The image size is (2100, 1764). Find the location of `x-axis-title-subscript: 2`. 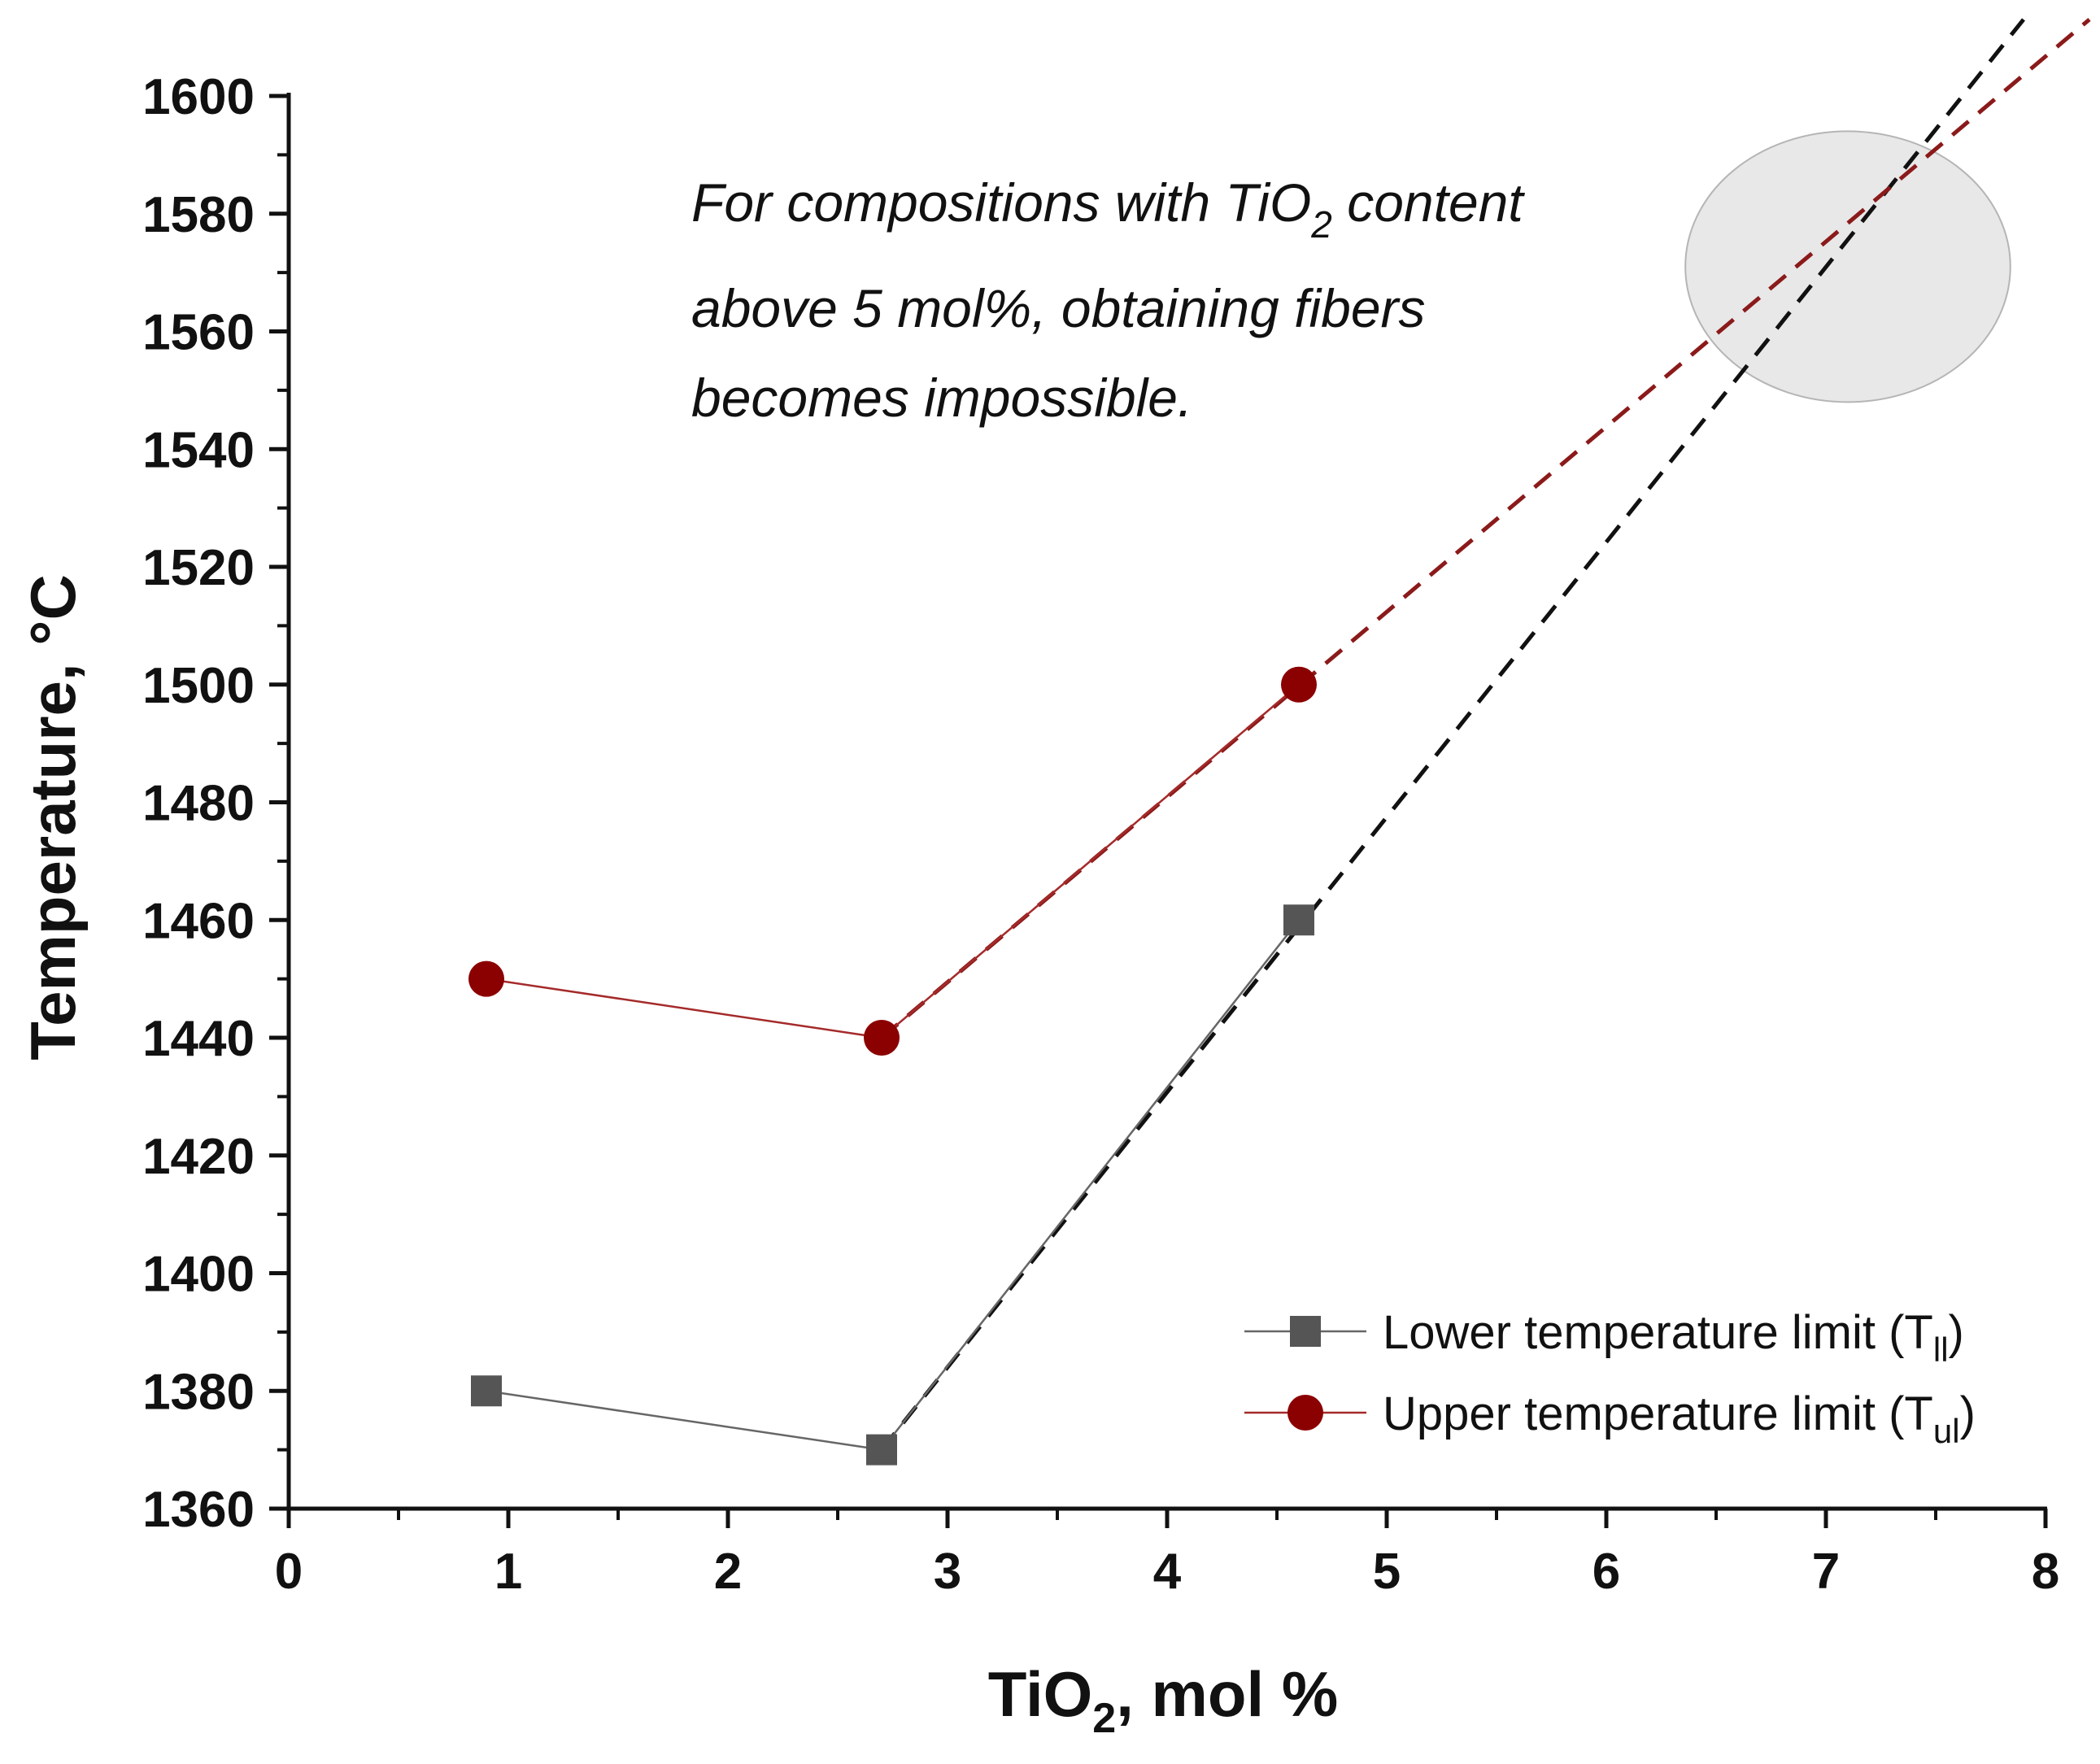

x-axis-title-subscript: 2 is located at coordinates (1104, 1718).